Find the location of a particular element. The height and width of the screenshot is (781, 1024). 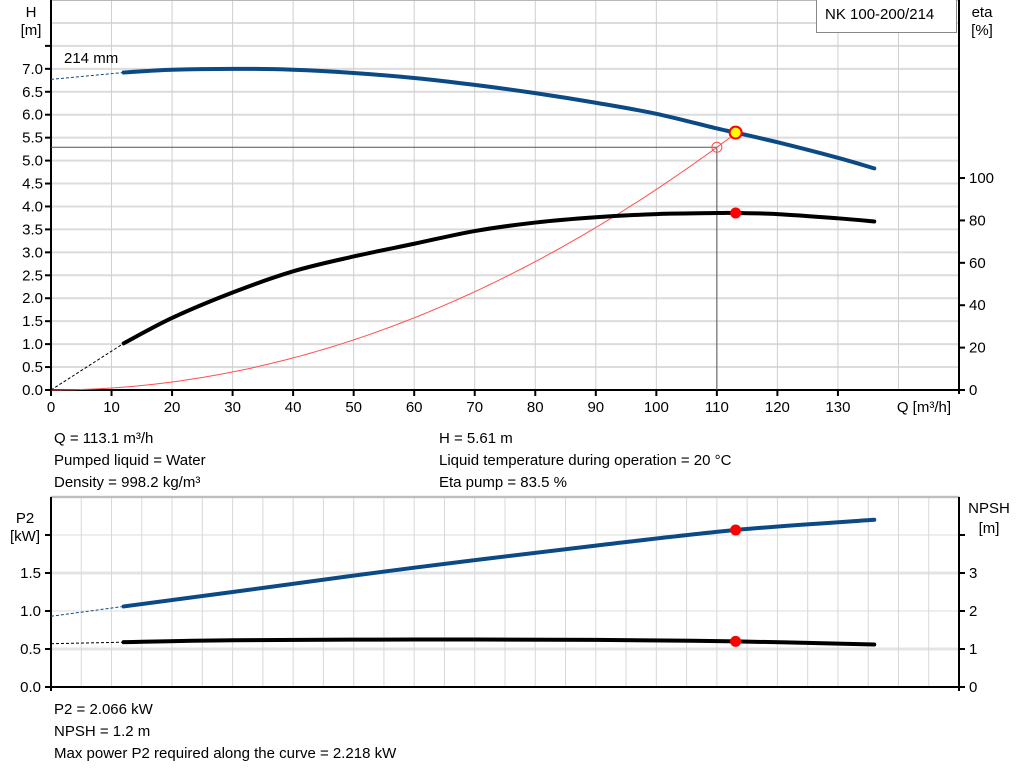

y-tick-label: 3.5 is located at coordinates (32, 229).